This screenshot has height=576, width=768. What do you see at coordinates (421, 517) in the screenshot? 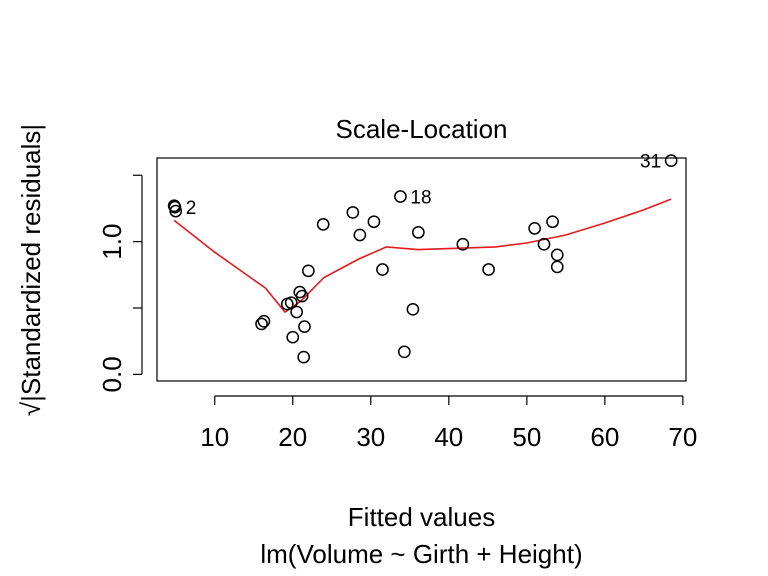
I see `x-axis-label: Fitted values` at bounding box center [421, 517].